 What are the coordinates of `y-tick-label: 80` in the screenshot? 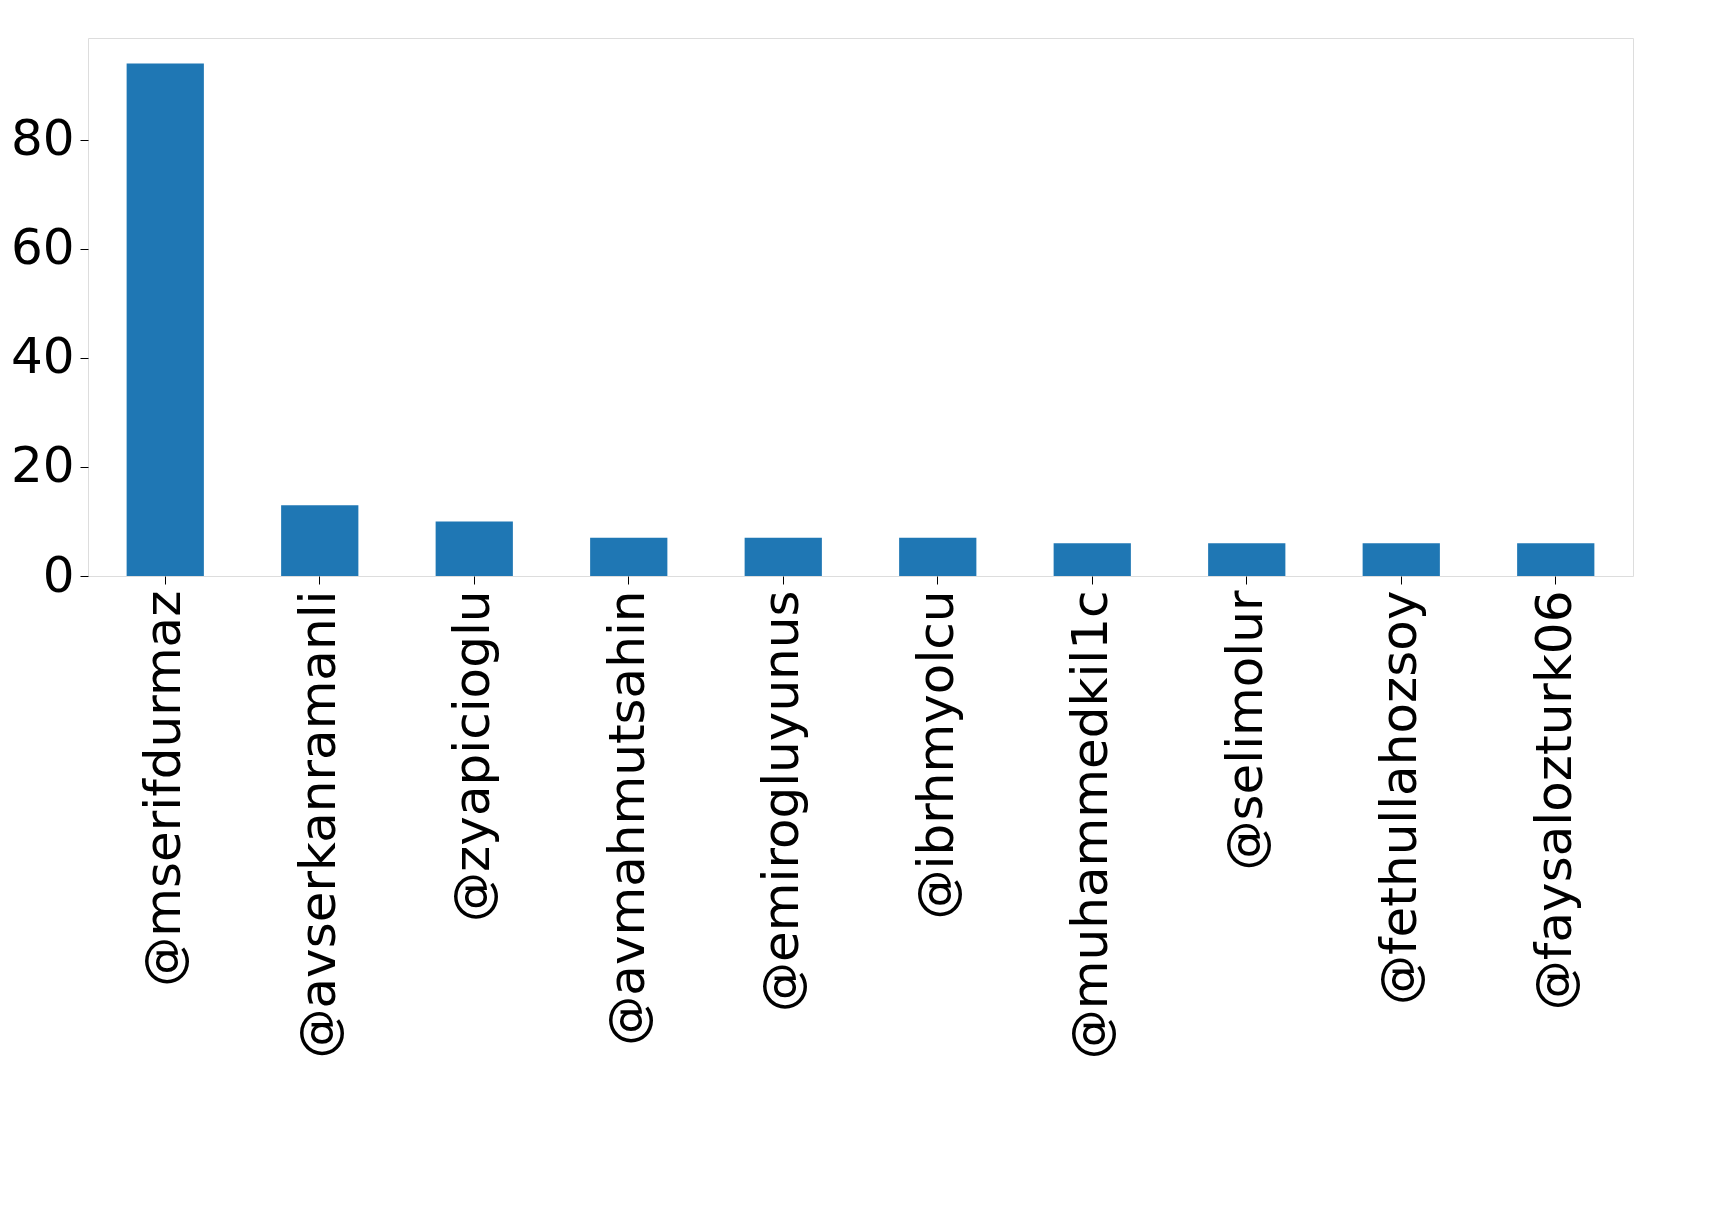 It's located at (42, 138).